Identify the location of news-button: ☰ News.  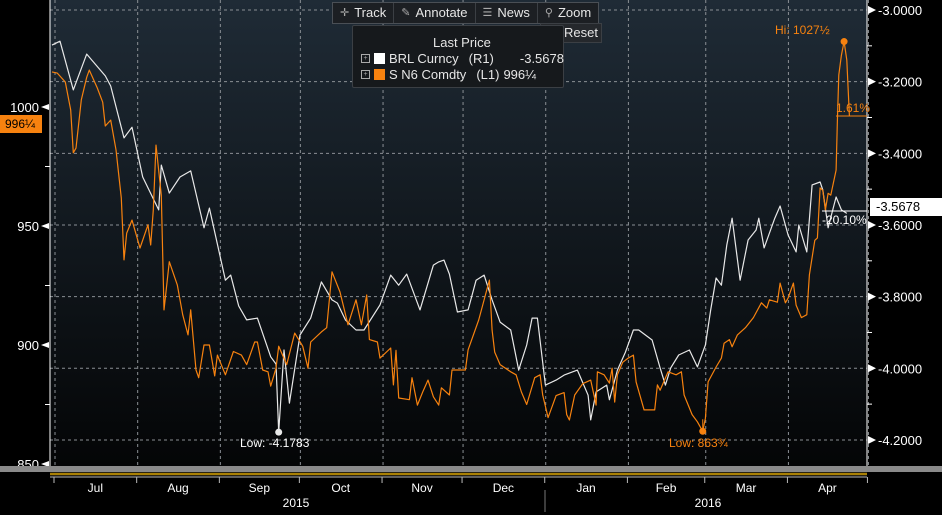
(507, 13).